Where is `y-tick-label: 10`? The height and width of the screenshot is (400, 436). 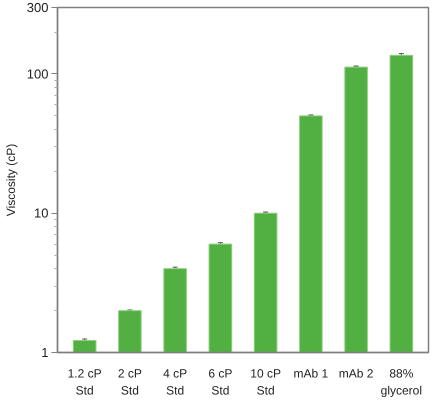 y-tick-label: 10 is located at coordinates (41, 213).